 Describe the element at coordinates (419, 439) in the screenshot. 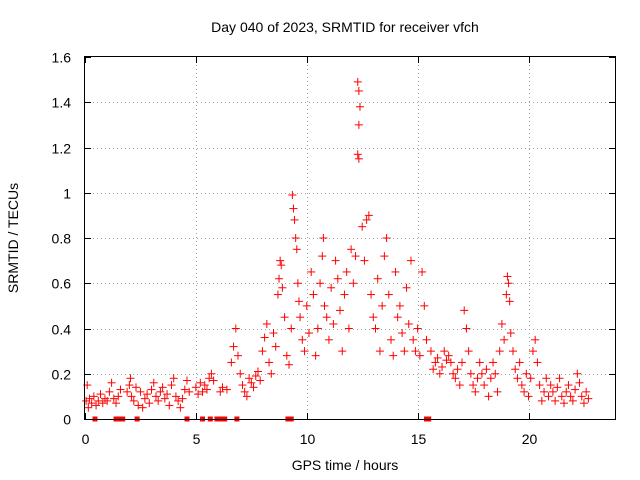

I see `x-tick-label: 15` at that location.